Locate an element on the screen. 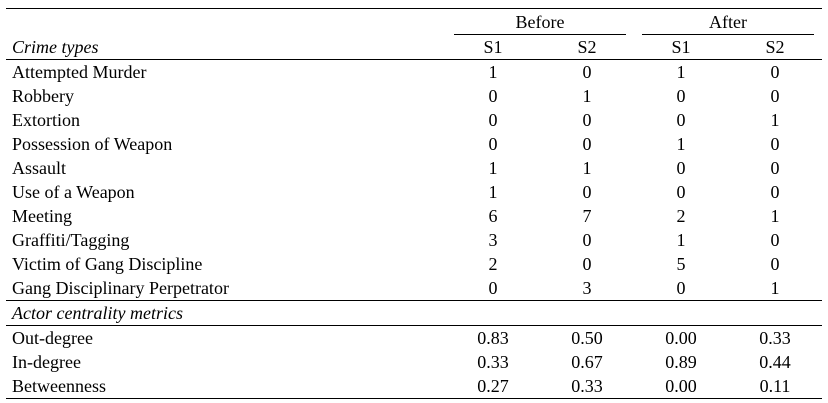  group-after: After is located at coordinates (728, 22).